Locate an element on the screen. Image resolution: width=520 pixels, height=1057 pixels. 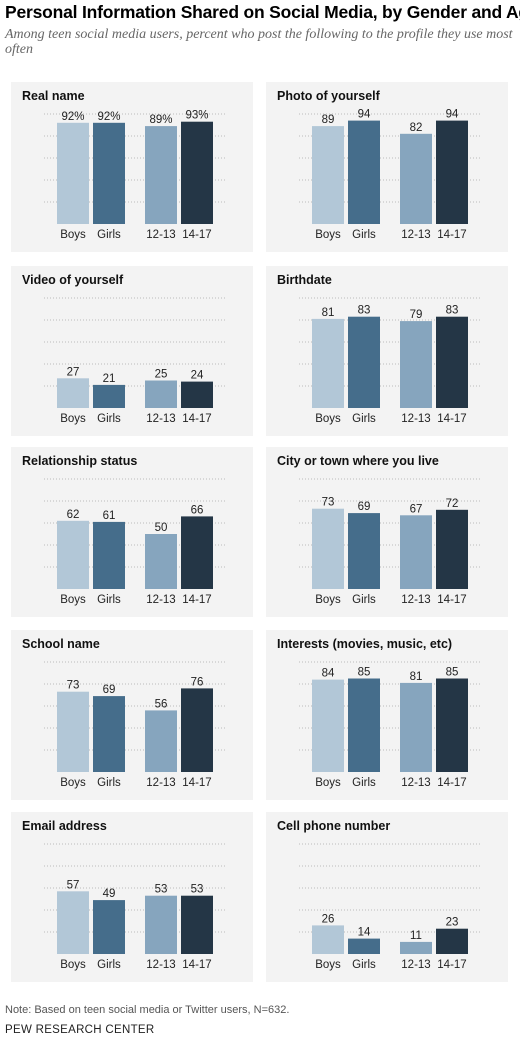
data-label: 94 is located at coordinates (452, 115).